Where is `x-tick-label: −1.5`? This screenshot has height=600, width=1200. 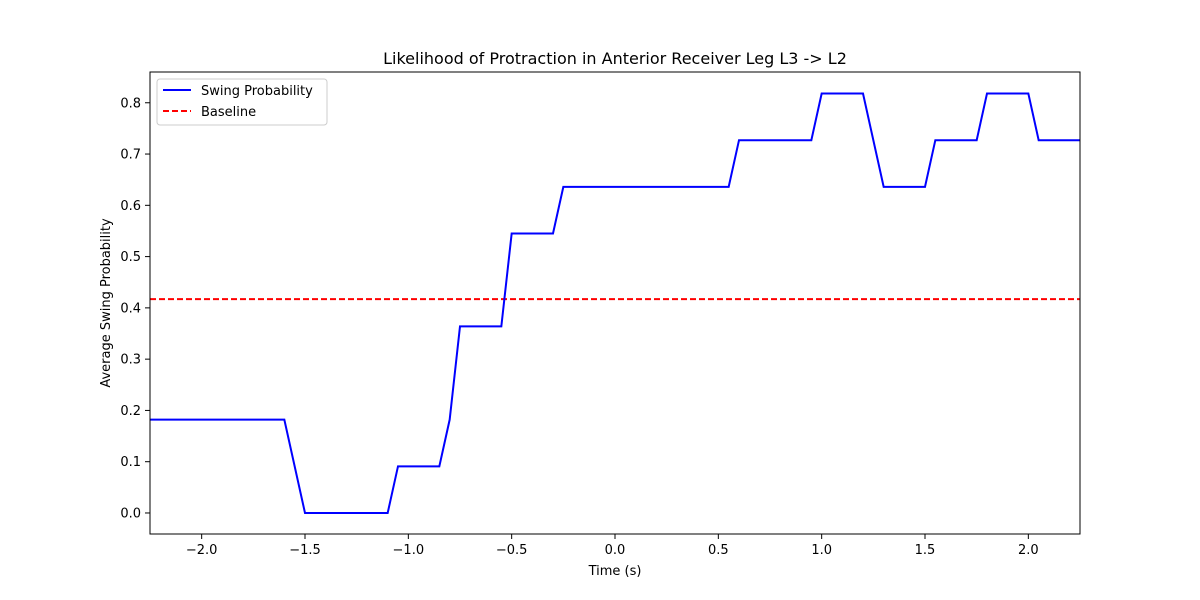
x-tick-label: −1.5 is located at coordinates (305, 550).